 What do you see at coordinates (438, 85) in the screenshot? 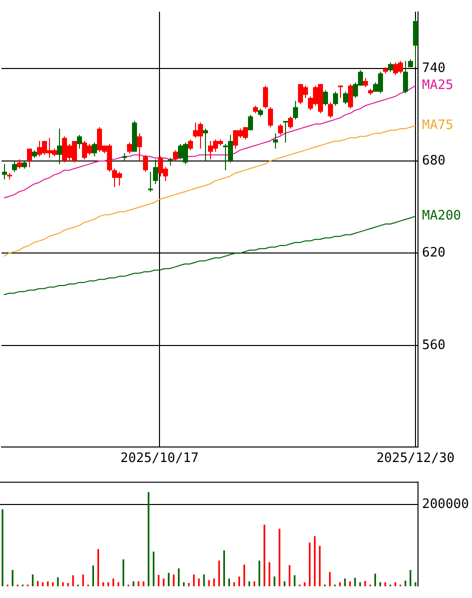
I see `series-label: MA25` at bounding box center [438, 85].